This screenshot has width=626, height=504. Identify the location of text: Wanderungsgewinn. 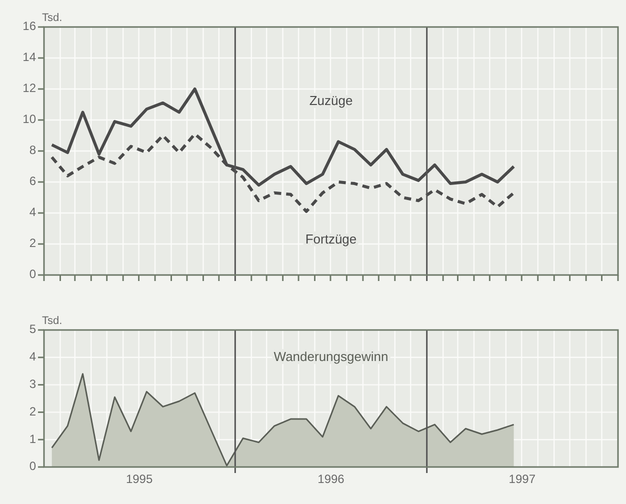
(331, 356).